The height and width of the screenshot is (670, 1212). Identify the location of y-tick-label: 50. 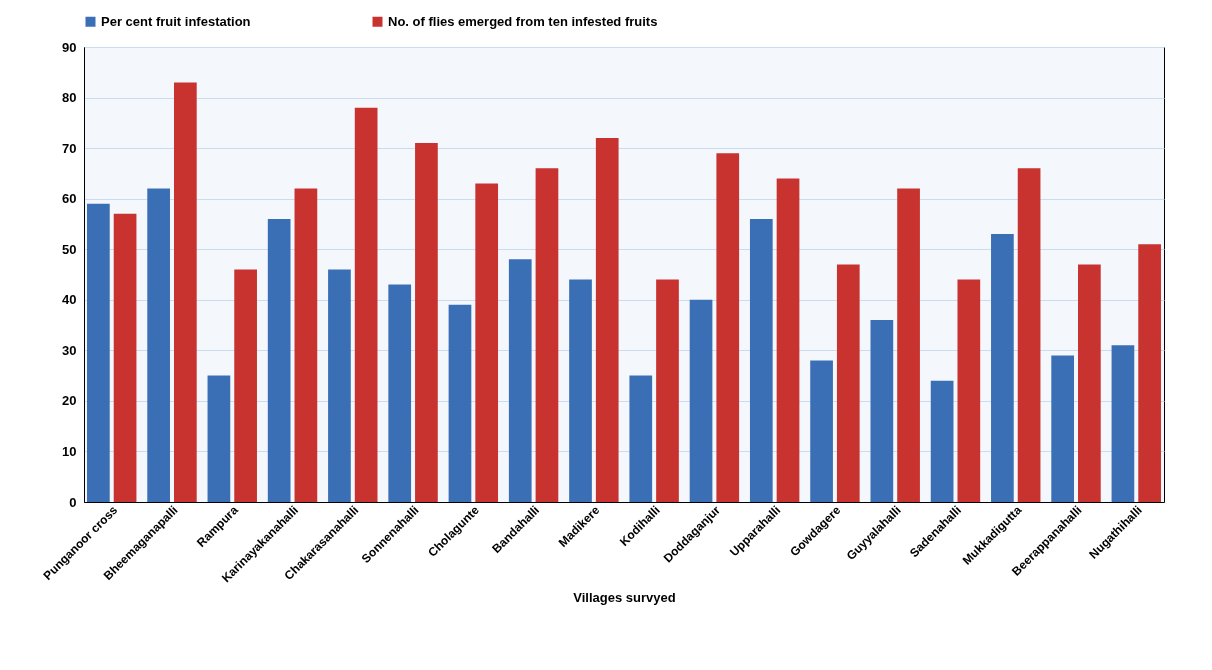
(69, 249).